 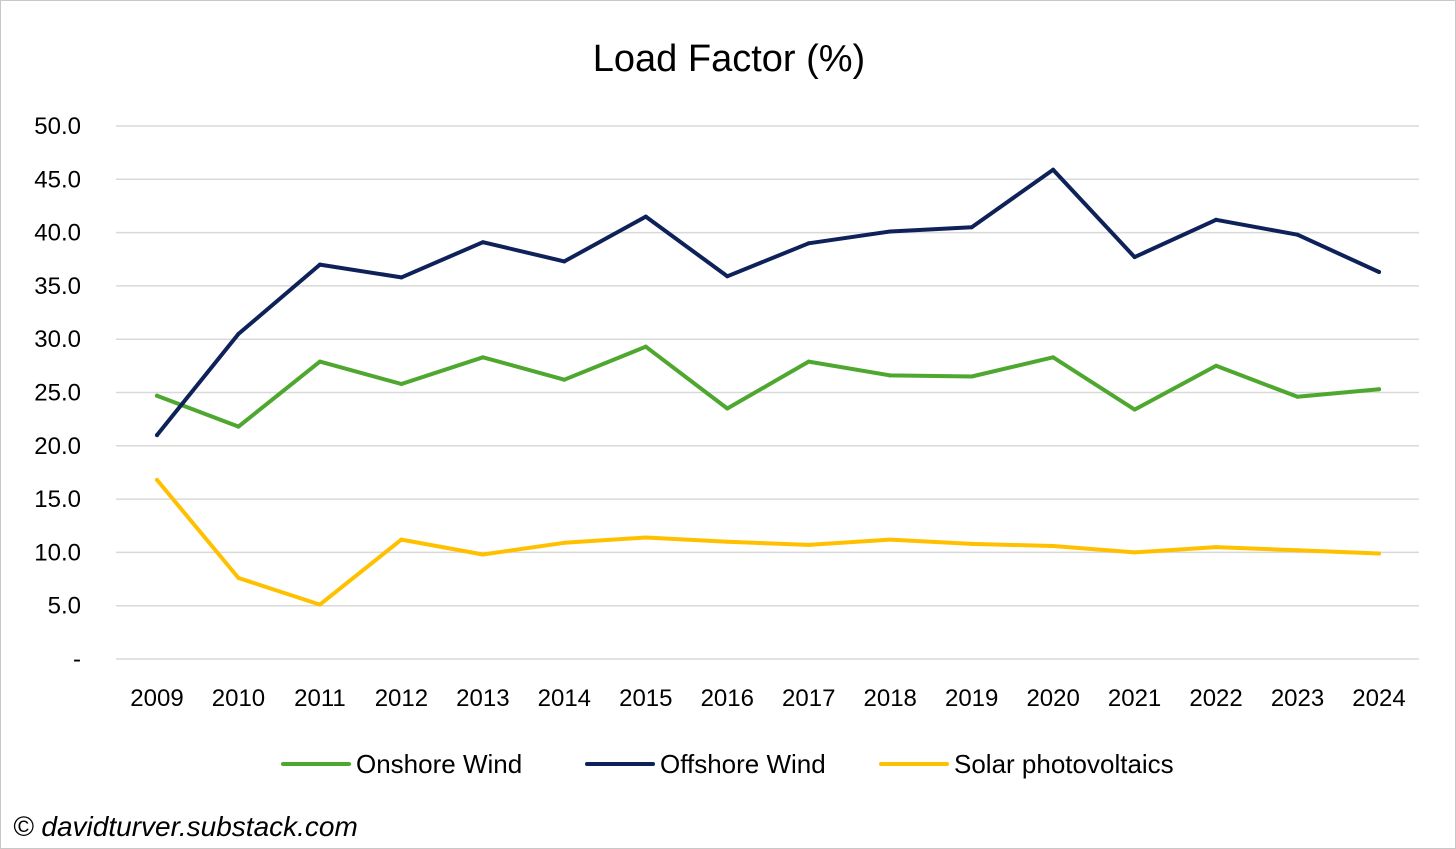 I want to click on y-tick-label: 15.0, so click(x=57, y=499).